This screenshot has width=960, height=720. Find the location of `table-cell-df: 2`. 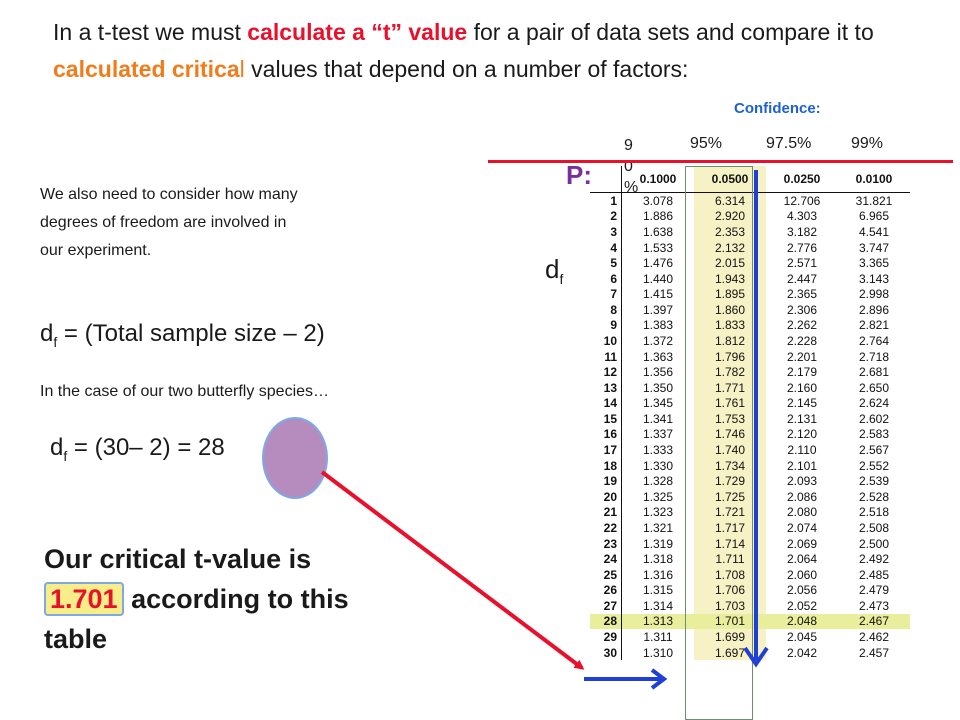

table-cell-df: 2 is located at coordinates (606, 216).